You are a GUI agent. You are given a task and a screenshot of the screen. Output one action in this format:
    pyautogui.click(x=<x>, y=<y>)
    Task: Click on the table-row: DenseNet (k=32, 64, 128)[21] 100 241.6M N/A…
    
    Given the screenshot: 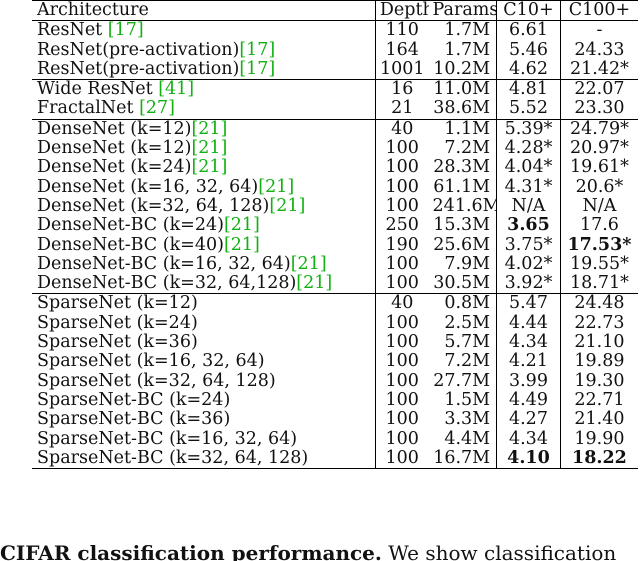 What is the action you would take?
    pyautogui.click(x=335, y=206)
    